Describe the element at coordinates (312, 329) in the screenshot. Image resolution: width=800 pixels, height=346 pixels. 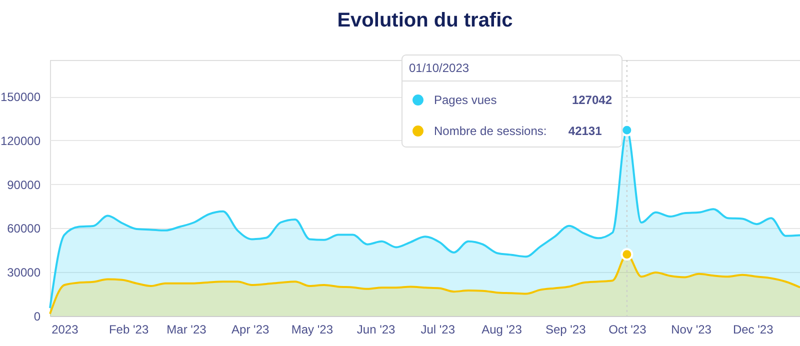
I see `x-tick-label: May '23` at that location.